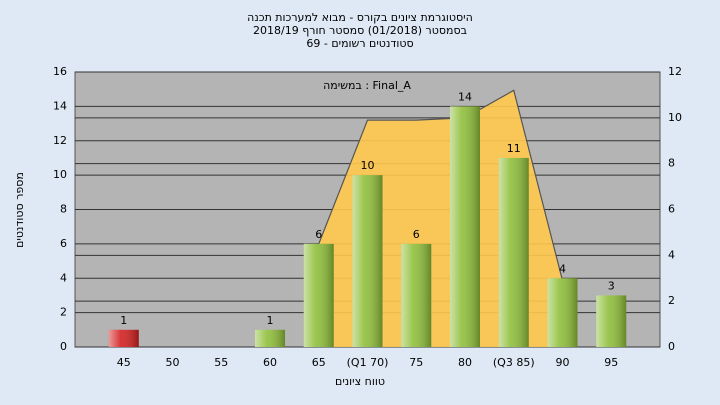 The width and height of the screenshot is (720, 405). I want to click on x-tick-label: 50, so click(173, 362).